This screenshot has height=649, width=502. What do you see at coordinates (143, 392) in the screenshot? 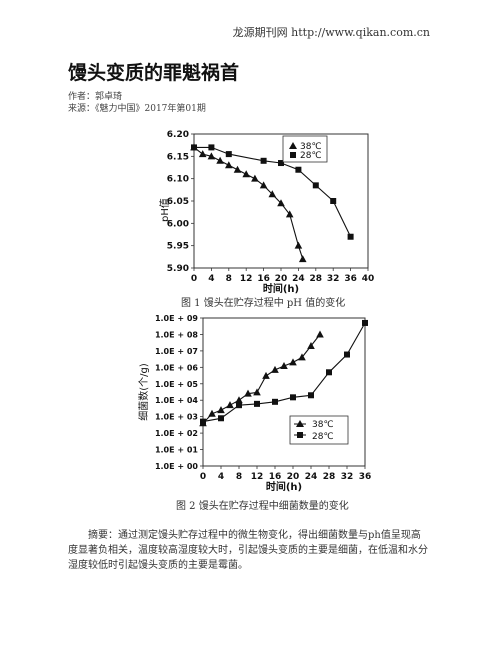
I see `chart2-y-axis-label: 细菌数(个/g)` at bounding box center [143, 392].